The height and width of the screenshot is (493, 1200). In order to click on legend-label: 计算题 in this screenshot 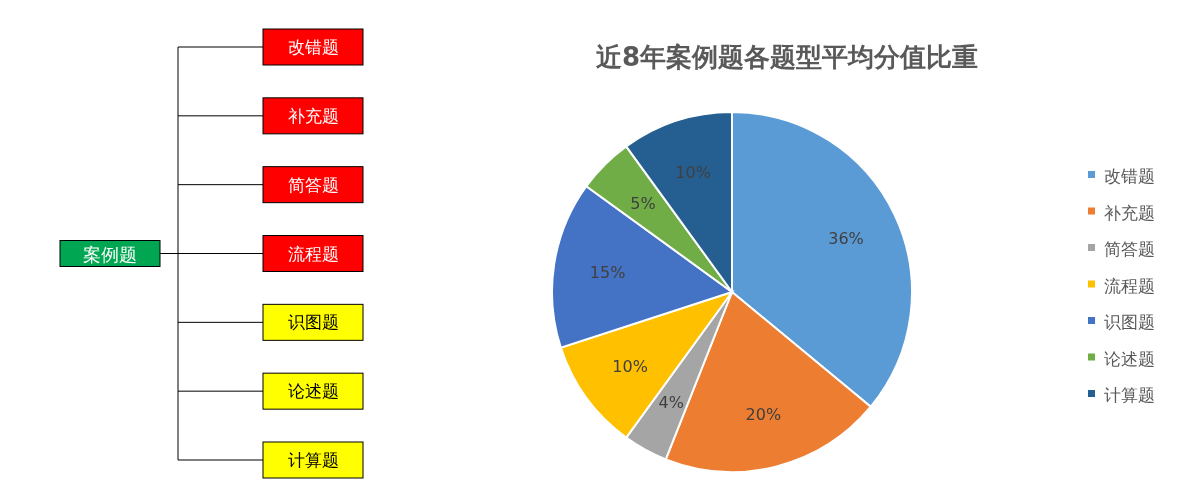, I will do `click(1129, 395)`.